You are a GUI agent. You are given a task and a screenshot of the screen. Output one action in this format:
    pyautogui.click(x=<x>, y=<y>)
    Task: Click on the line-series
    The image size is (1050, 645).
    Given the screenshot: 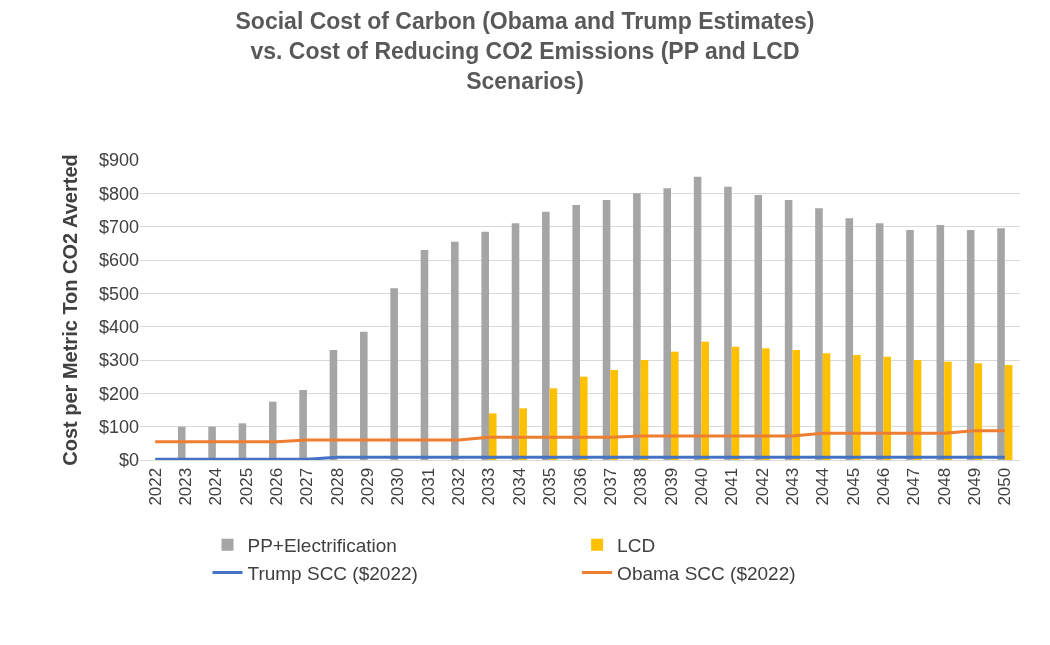 What is the action you would take?
    pyautogui.click(x=580, y=436)
    